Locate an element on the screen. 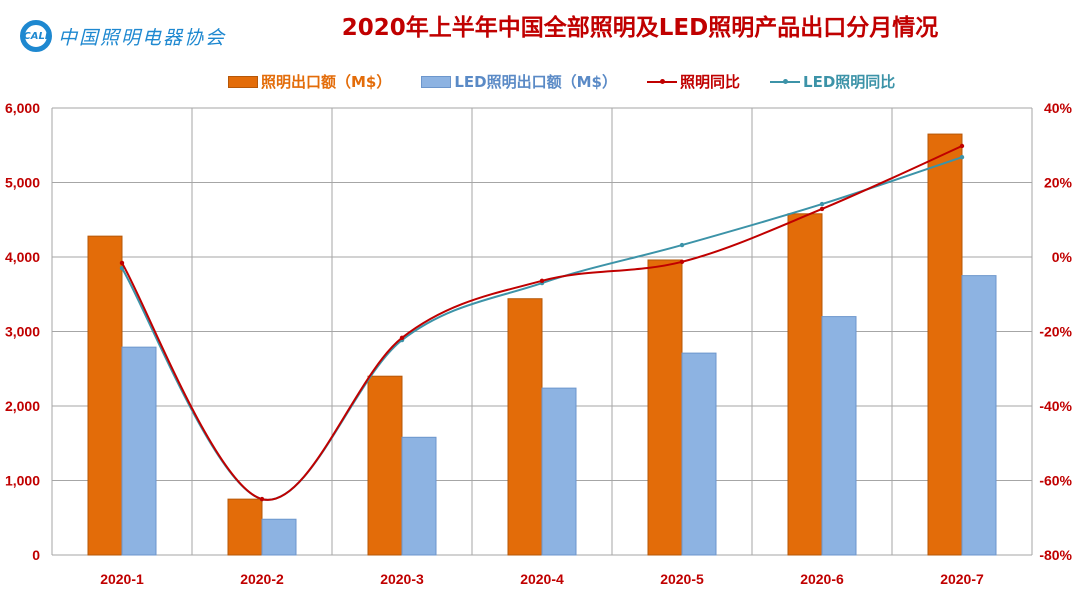  x-axis-tick-label: 2020-5 is located at coordinates (682, 579).